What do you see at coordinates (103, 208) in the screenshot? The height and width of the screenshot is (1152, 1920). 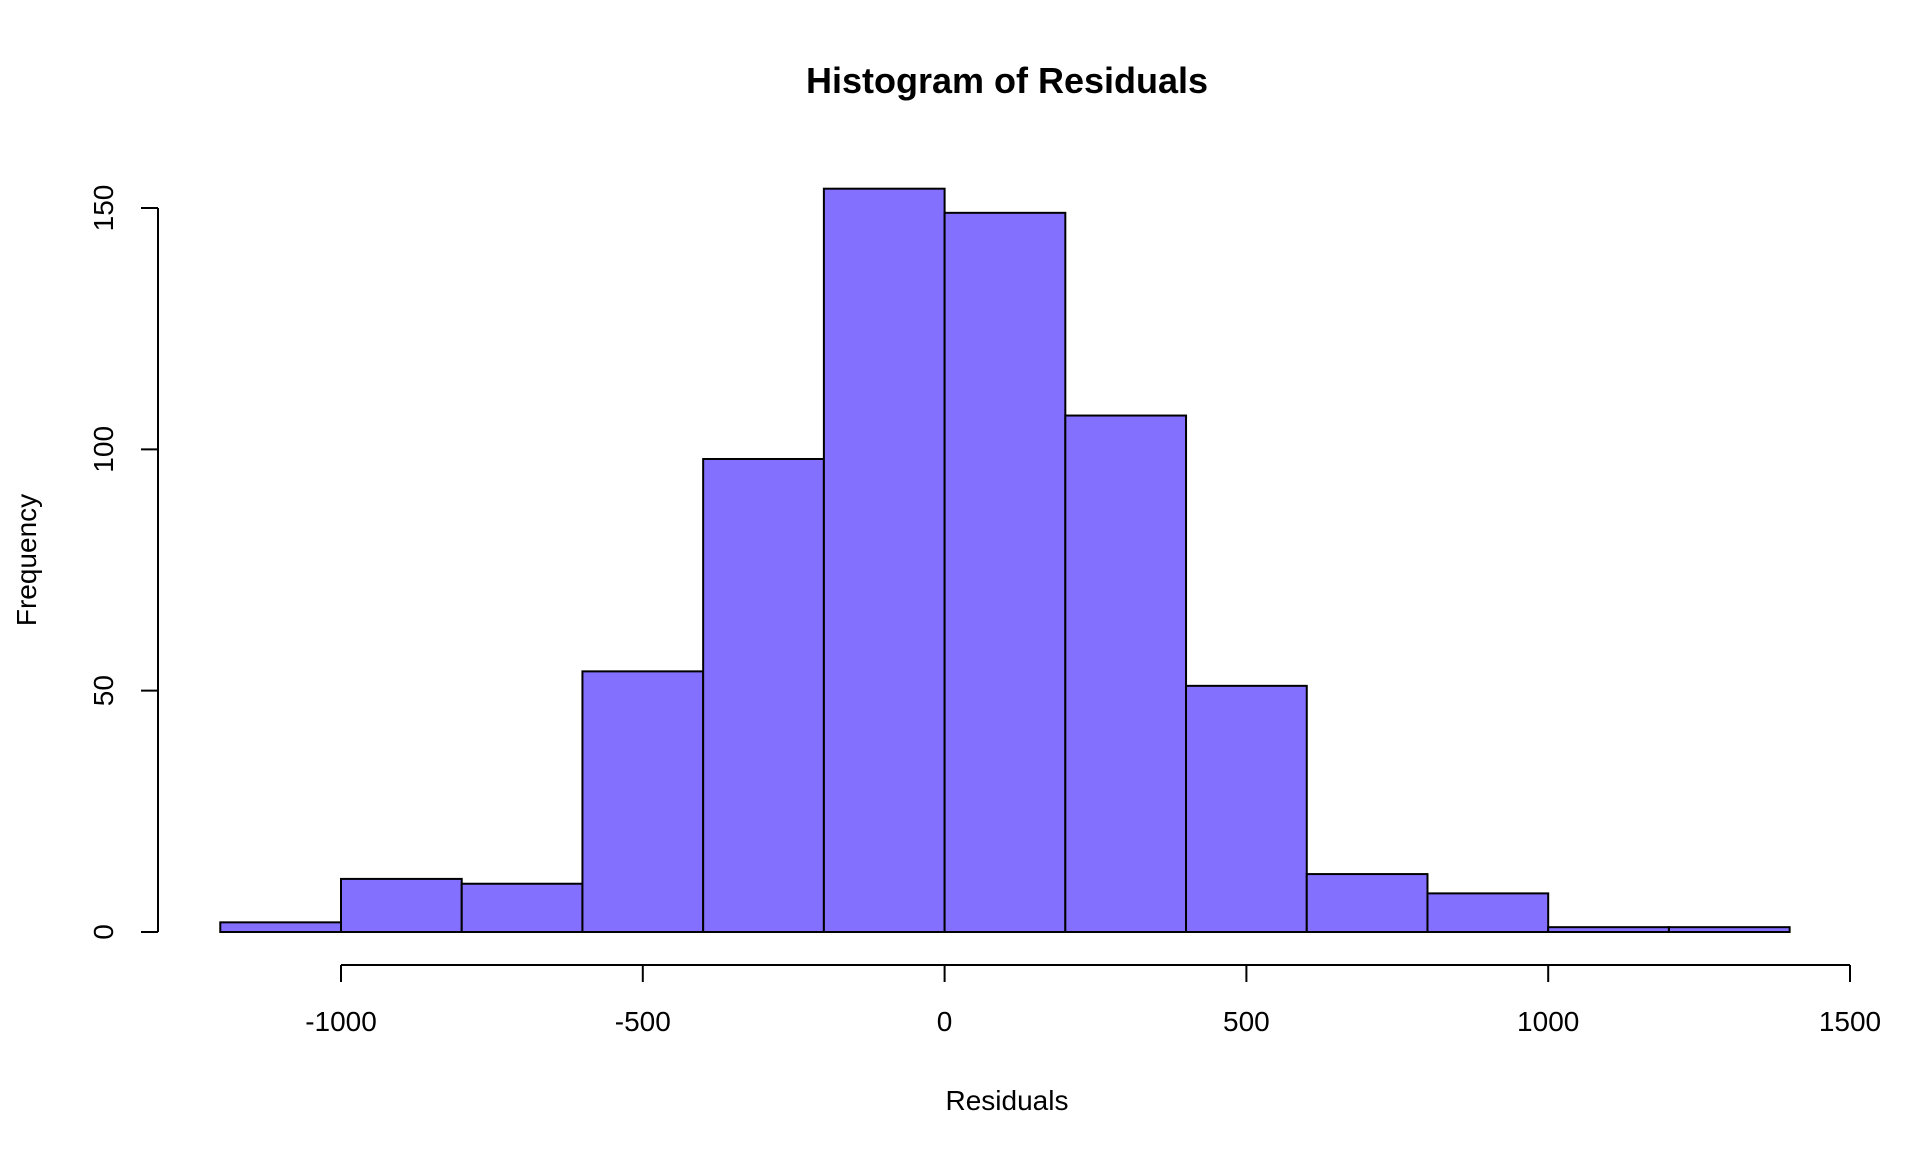 I see `y-tick-label: 150` at bounding box center [103, 208].